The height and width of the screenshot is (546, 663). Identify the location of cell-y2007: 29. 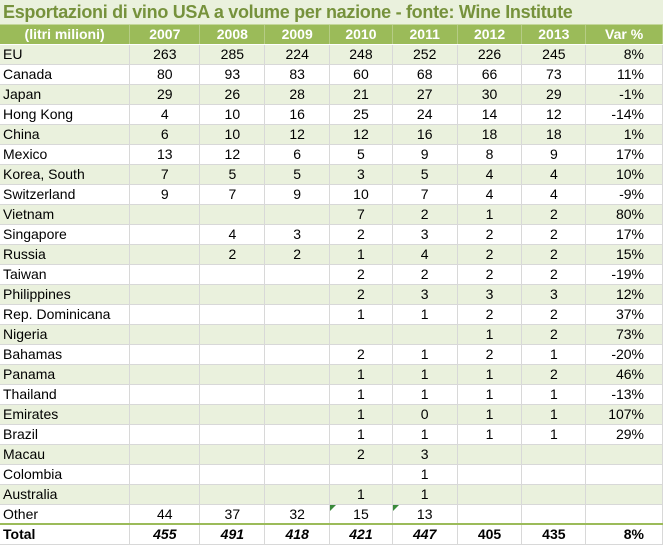
(165, 94).